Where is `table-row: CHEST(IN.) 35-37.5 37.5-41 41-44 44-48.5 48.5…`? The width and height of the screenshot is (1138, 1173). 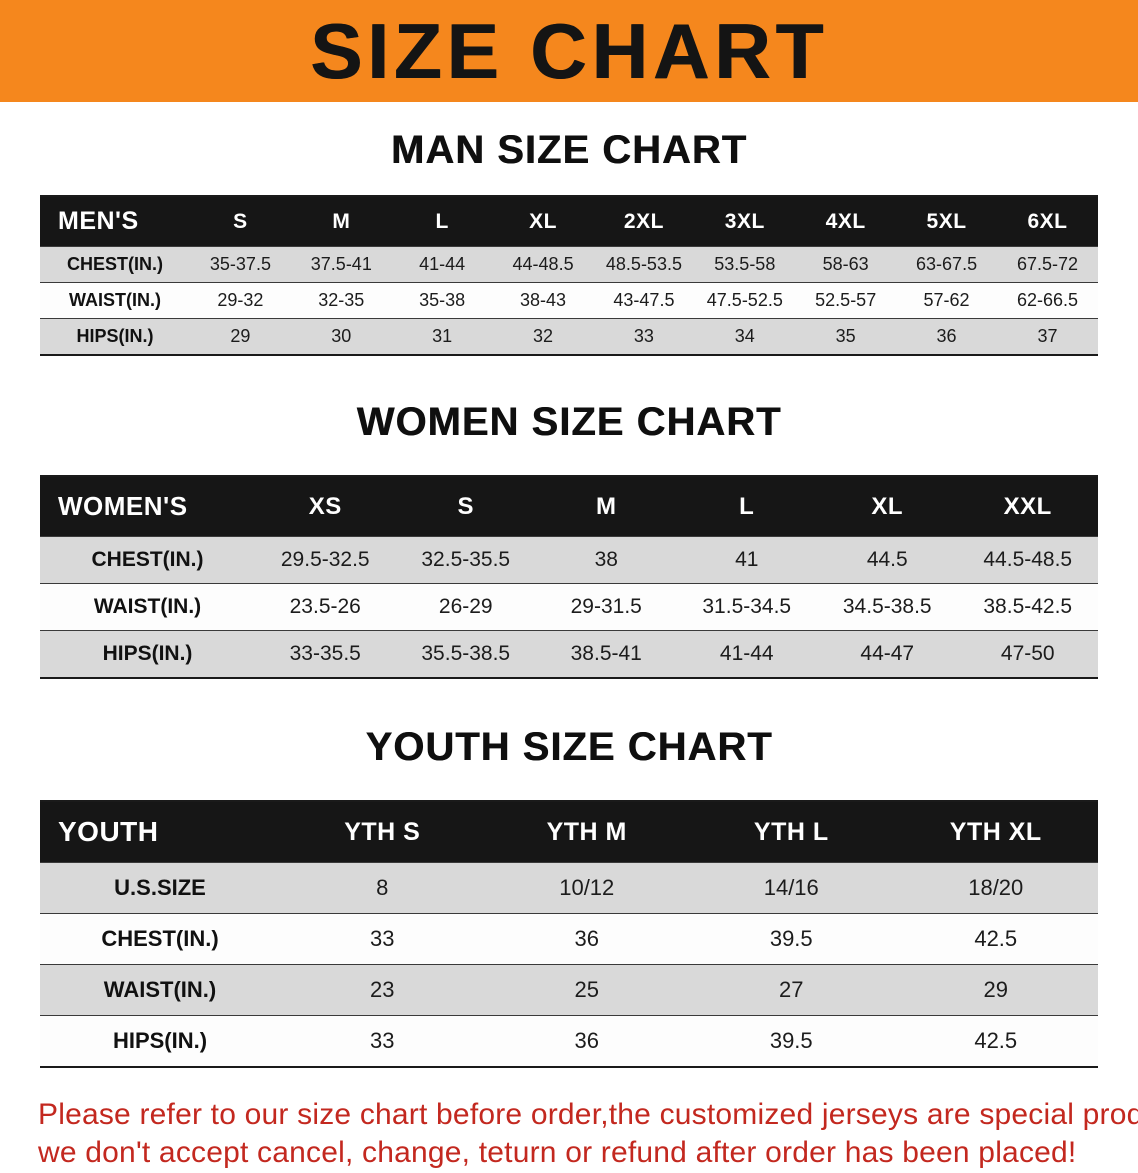 table-row: CHEST(IN.) 35-37.5 37.5-41 41-44 44-48.5 48.5… is located at coordinates (569, 264).